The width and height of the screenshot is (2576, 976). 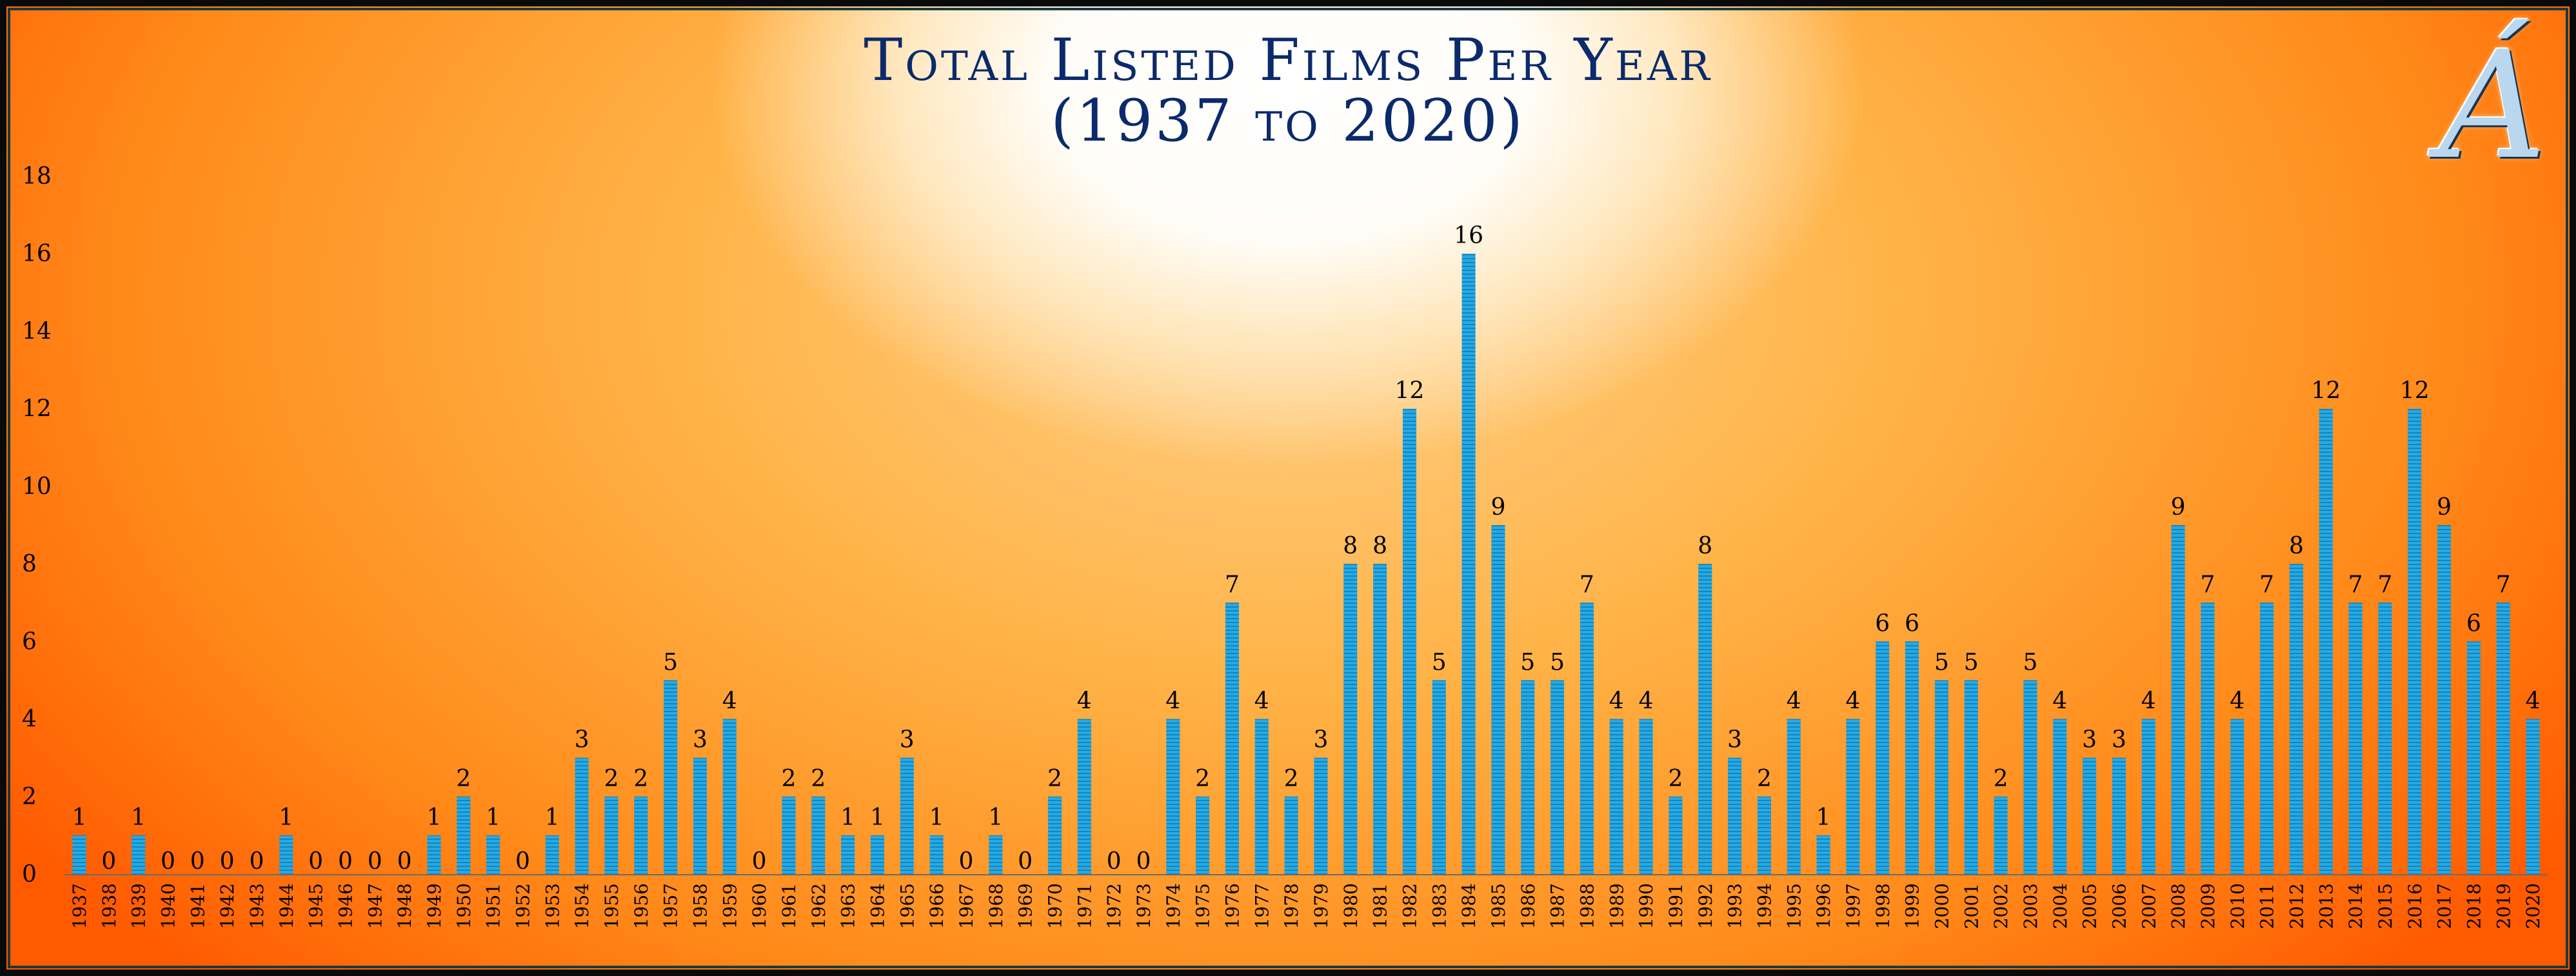 I want to click on x-tick-label: 2010, so click(x=2237, y=906).